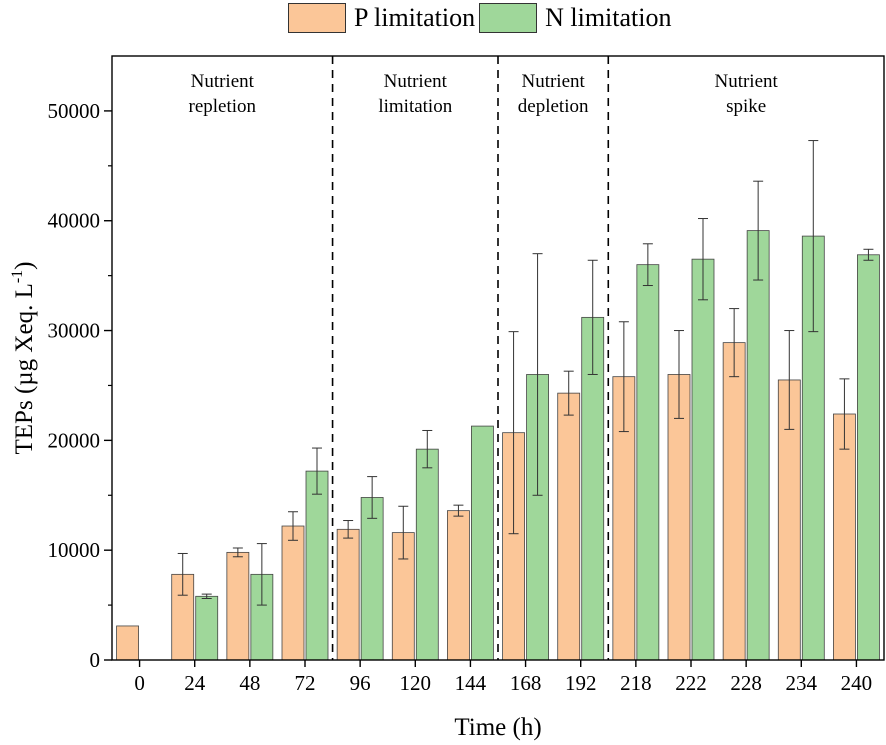  What do you see at coordinates (746, 683) in the screenshot?
I see `x-tick-label: 228` at bounding box center [746, 683].